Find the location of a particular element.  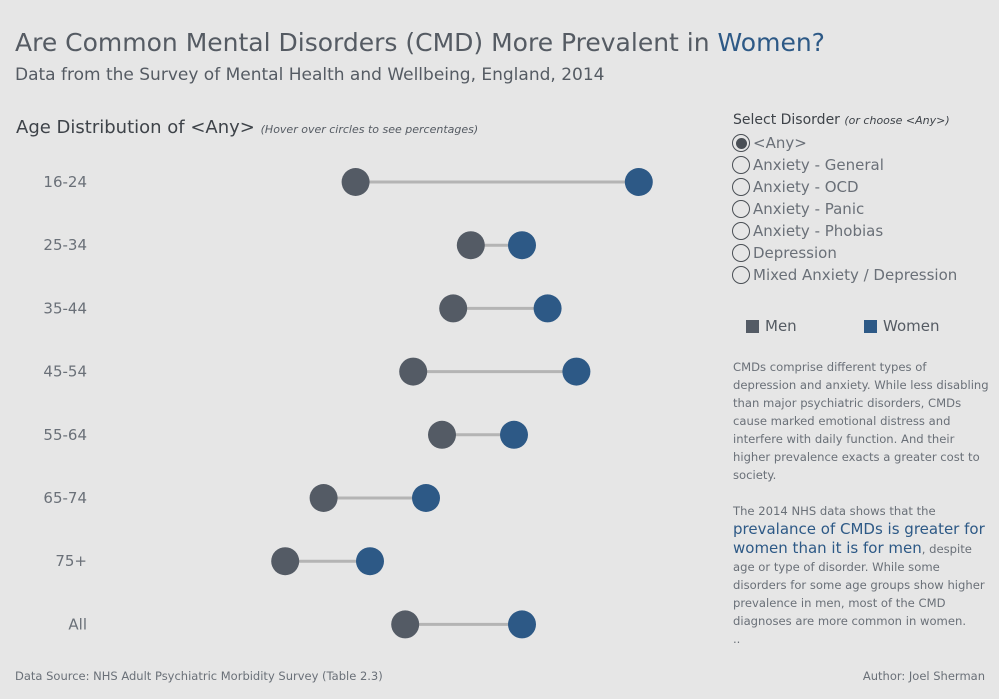

women-point: 26.8% is located at coordinates (638, 182).